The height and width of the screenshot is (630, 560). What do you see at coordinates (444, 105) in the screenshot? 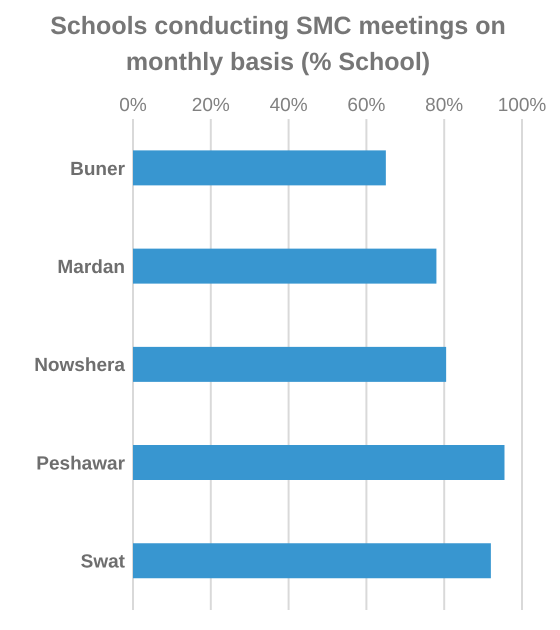
I see `x-tick-label: 80%` at bounding box center [444, 105].